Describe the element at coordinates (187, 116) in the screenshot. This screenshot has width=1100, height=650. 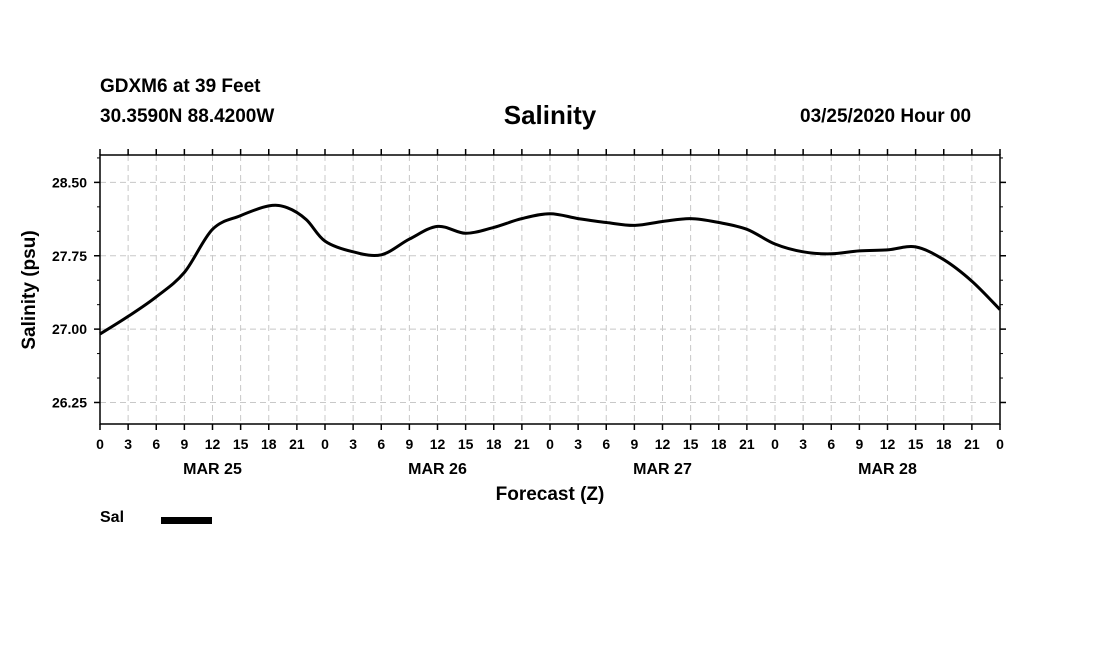
I see `coordinates-label: 30.3590N 88.4200W` at that location.